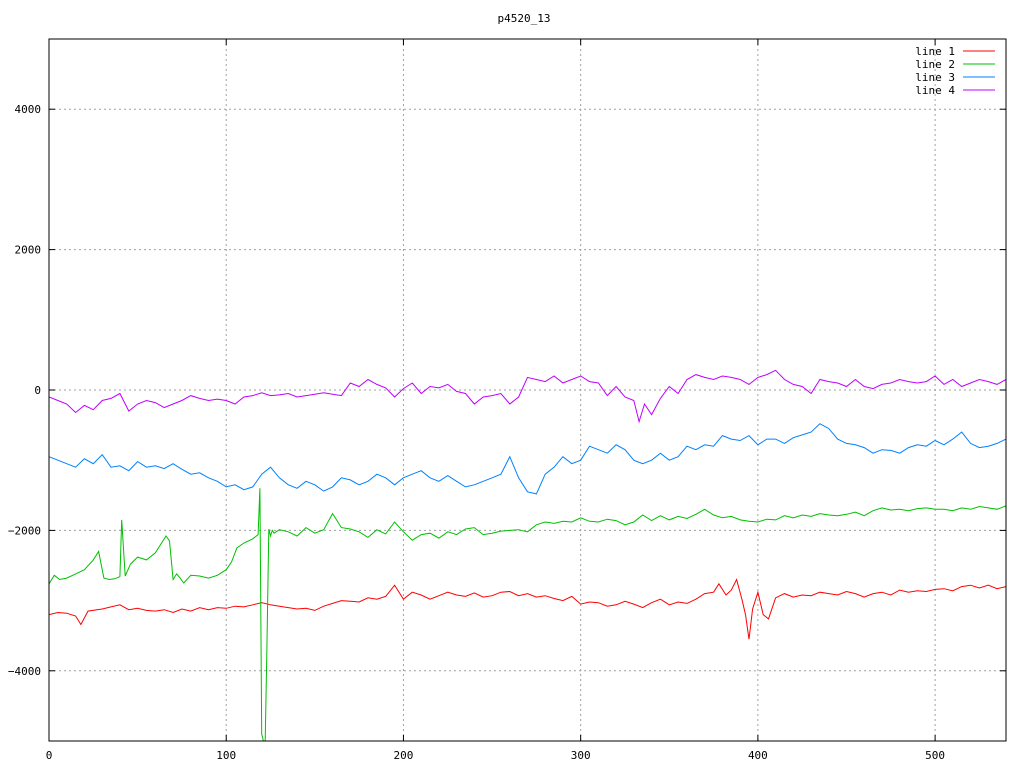 The image size is (1024, 768). What do you see at coordinates (935, 755) in the screenshot?
I see `x-tick-label: 500` at bounding box center [935, 755].